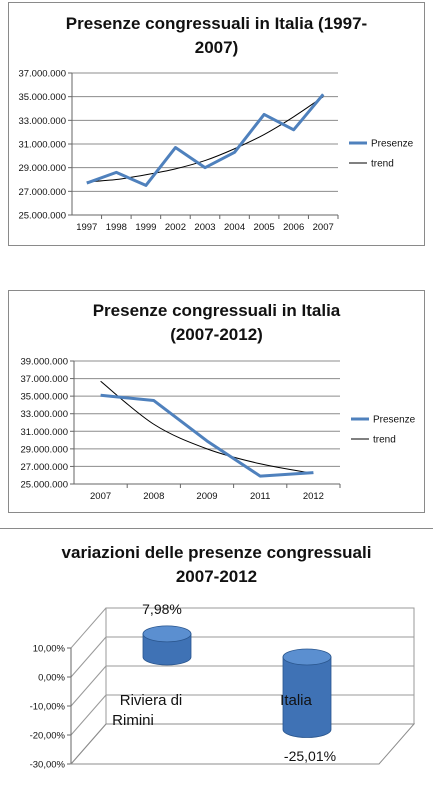 Image resolution: width=433 pixels, height=785 pixels. I want to click on x-tick-label: 1997, so click(86, 227).